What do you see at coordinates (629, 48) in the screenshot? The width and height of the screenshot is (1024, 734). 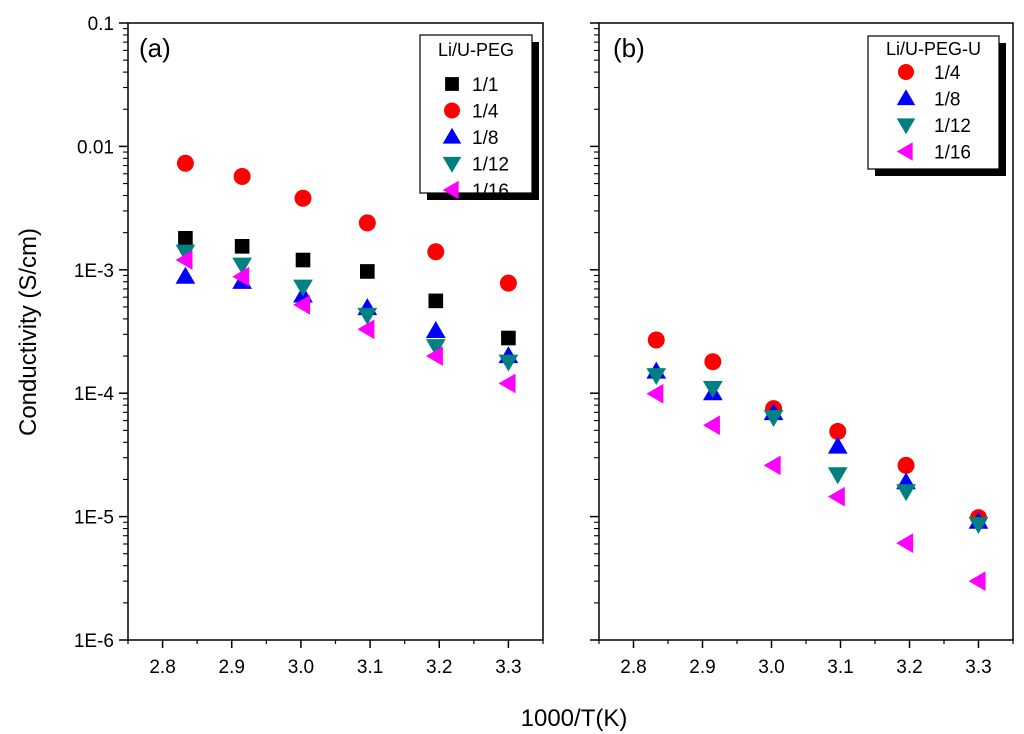 I see `panel-label: (b)` at bounding box center [629, 48].